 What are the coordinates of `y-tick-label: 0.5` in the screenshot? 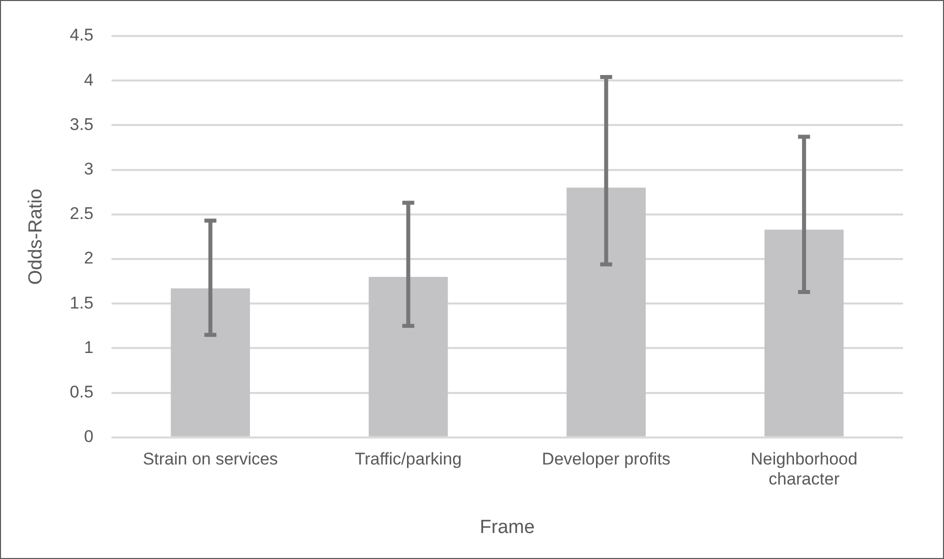 It's located at (82, 392).